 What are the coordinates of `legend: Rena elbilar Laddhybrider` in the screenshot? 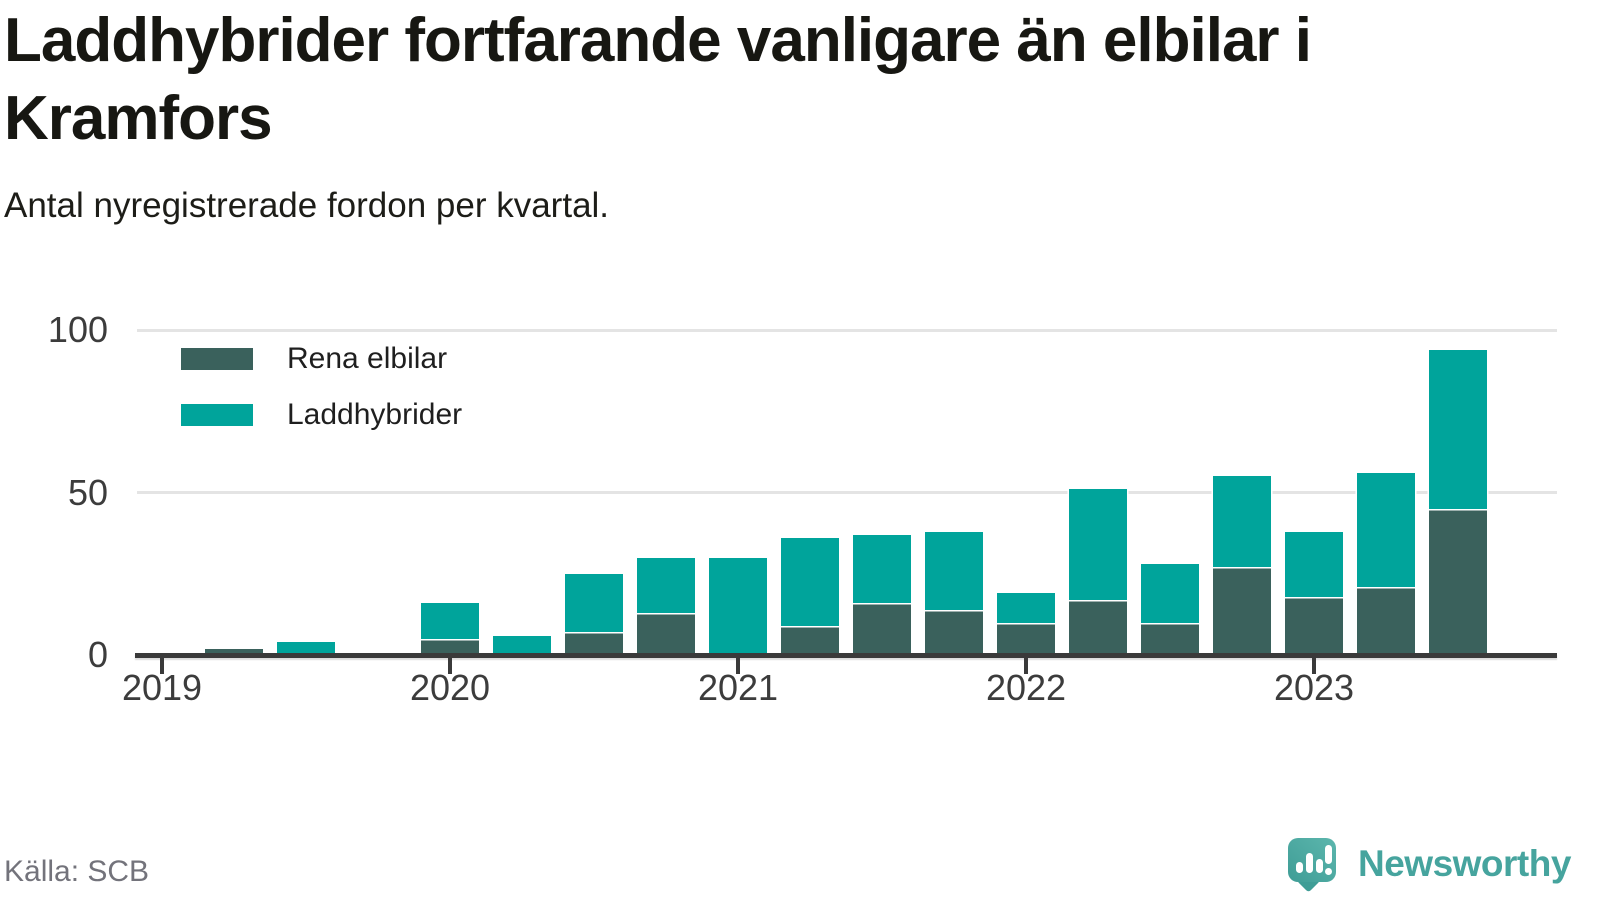 It's located at (321, 398).